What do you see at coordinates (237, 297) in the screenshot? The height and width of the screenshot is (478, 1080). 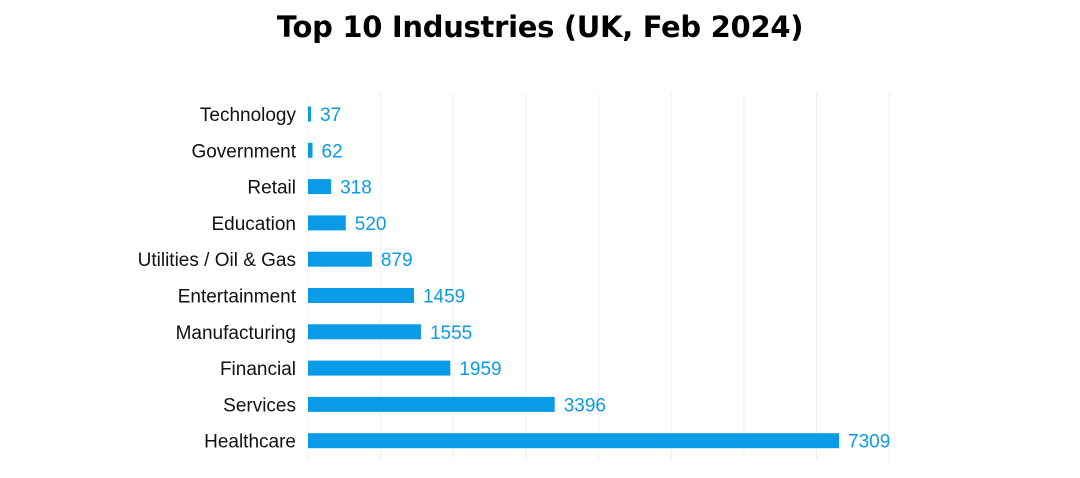 I see `category-label: Entertainment` at bounding box center [237, 297].